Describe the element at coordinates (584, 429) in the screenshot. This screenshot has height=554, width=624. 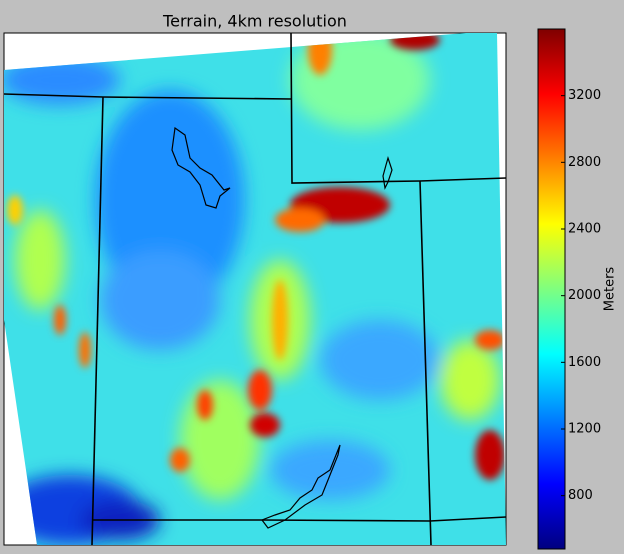
I see `colorbar-tick-label: 1200` at that location.